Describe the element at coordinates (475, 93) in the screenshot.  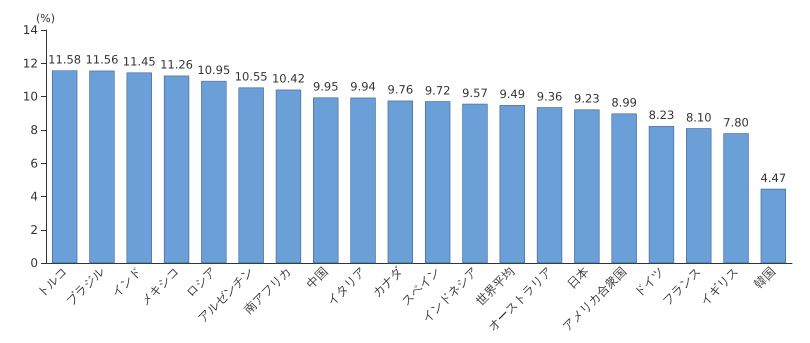
I see `data-label: 9.57` at that location.